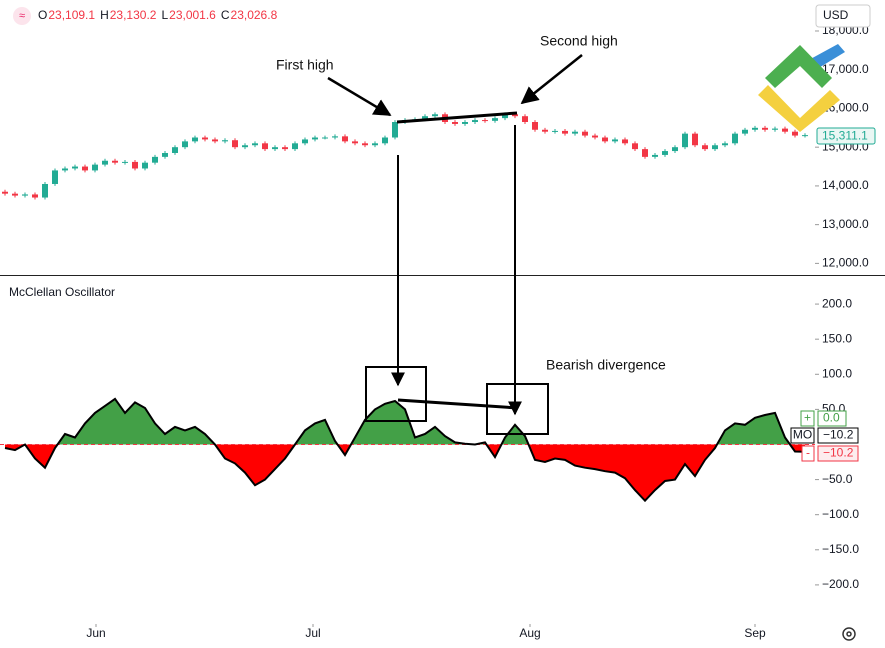 Image resolution: width=885 pixels, height=648 pixels. What do you see at coordinates (529, 633) in the screenshot?
I see `x-tick-label: Aug` at bounding box center [529, 633].